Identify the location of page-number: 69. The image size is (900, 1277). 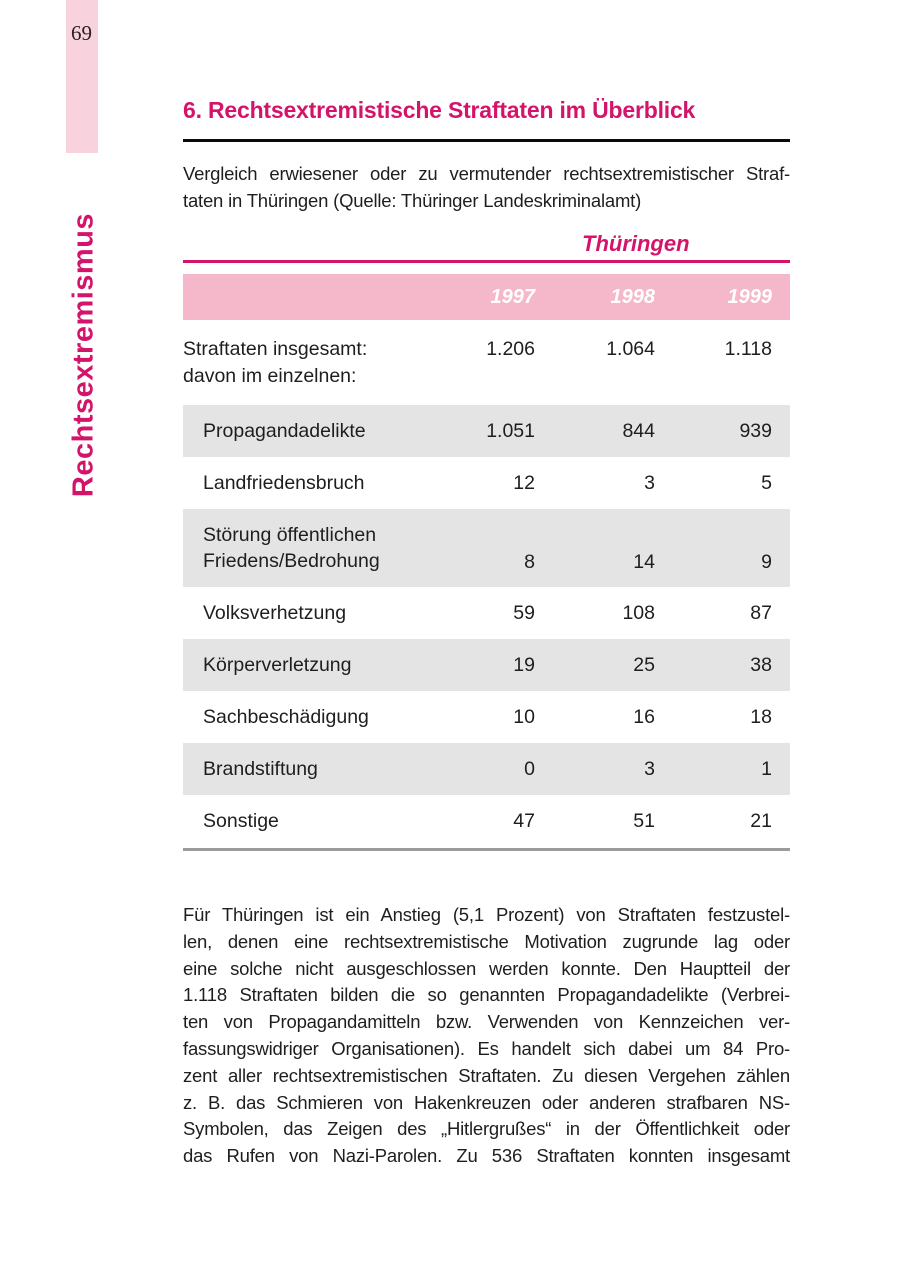
(81, 33).